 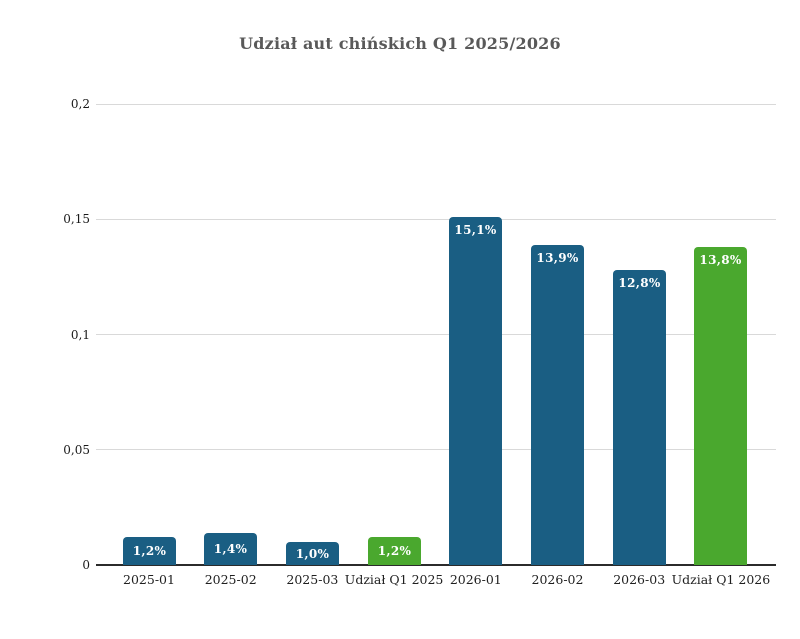 I want to click on gridline-y-0,05, so click(x=436, y=450).